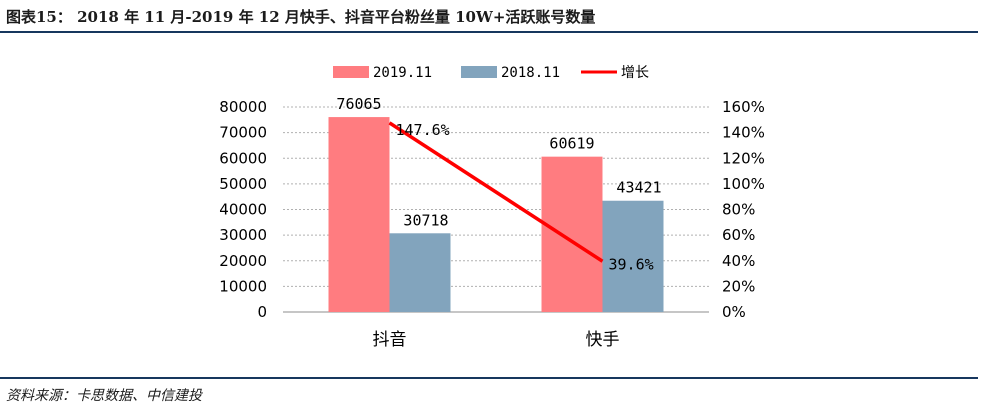 The image size is (988, 410). I want to click on right-tick-label: 40%, so click(738, 261).